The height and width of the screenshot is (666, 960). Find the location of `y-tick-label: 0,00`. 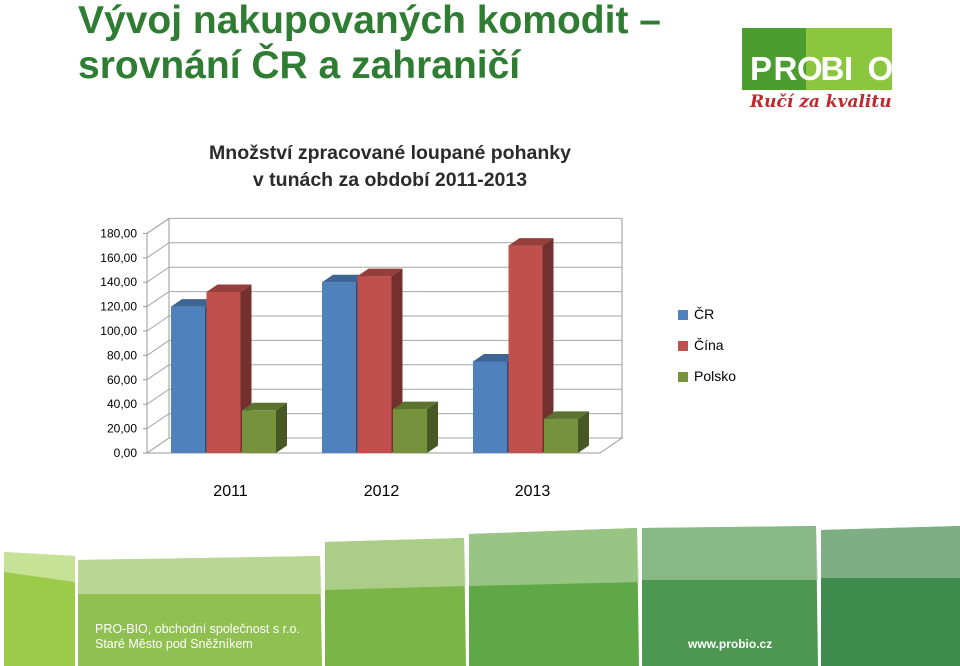

y-tick-label: 0,00 is located at coordinates (126, 453).